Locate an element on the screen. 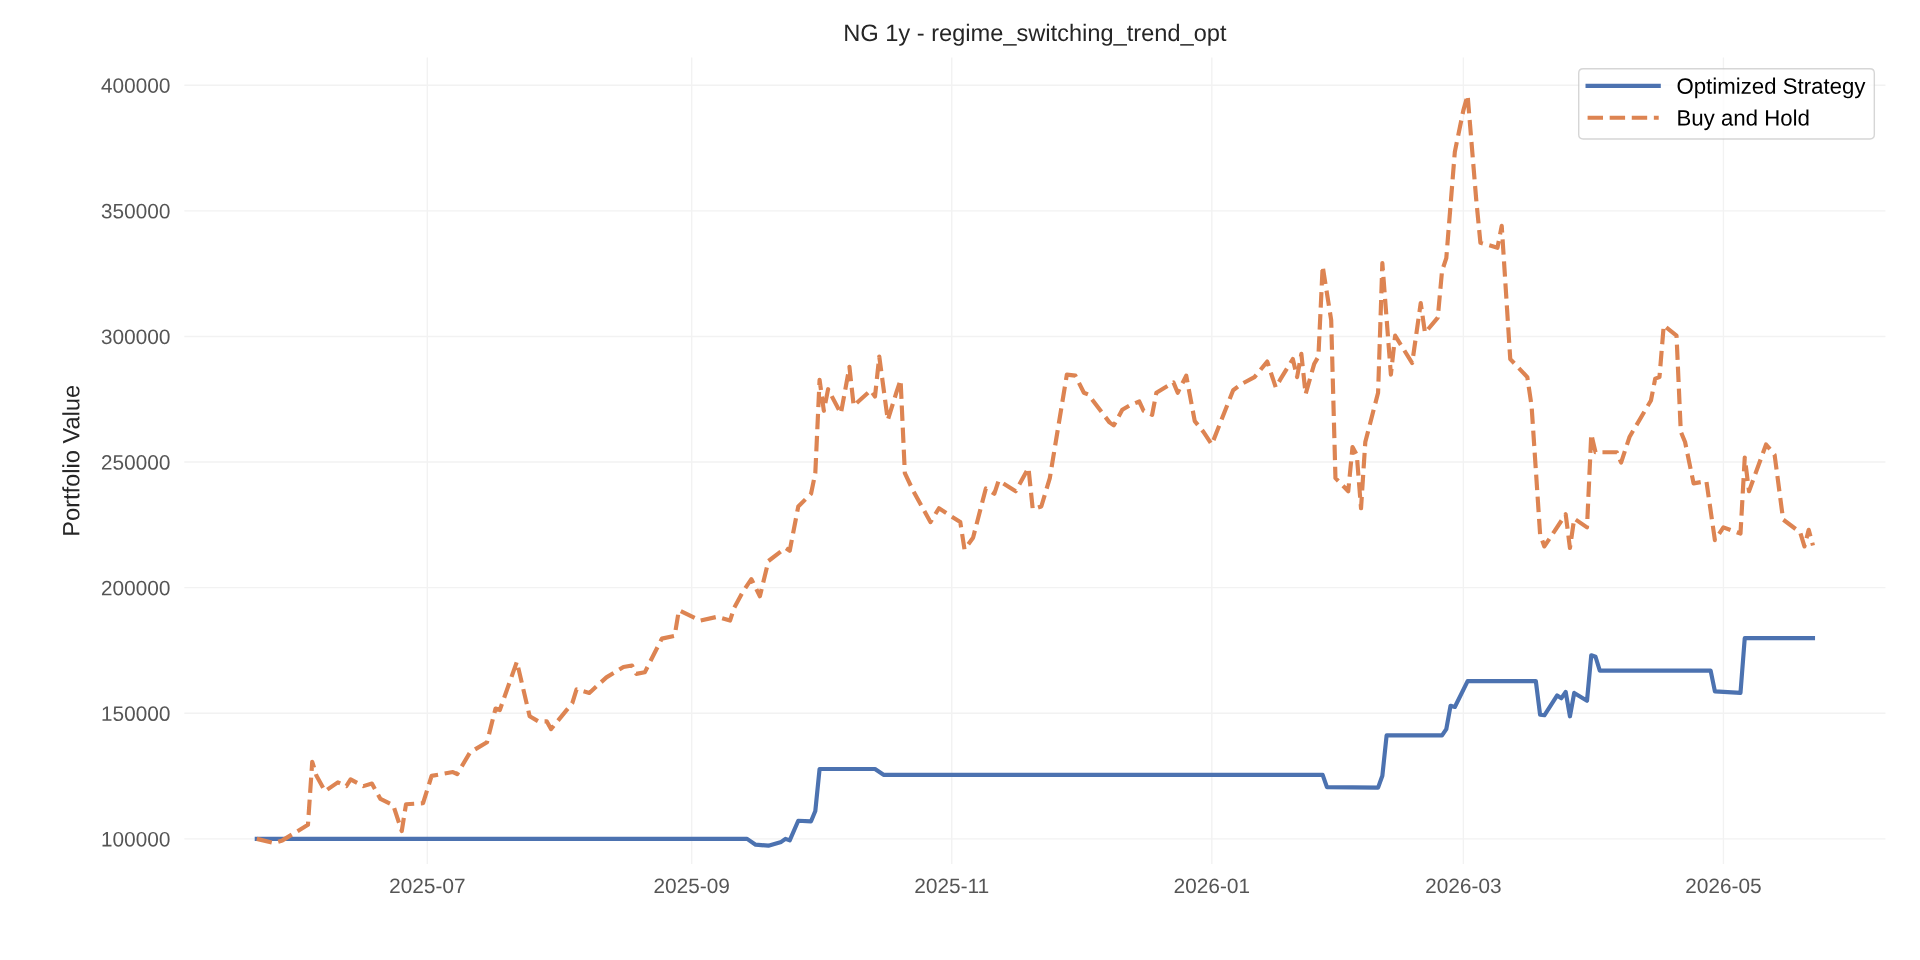 The image size is (1920, 960). y-tick-label: 100000 is located at coordinates (136, 839).